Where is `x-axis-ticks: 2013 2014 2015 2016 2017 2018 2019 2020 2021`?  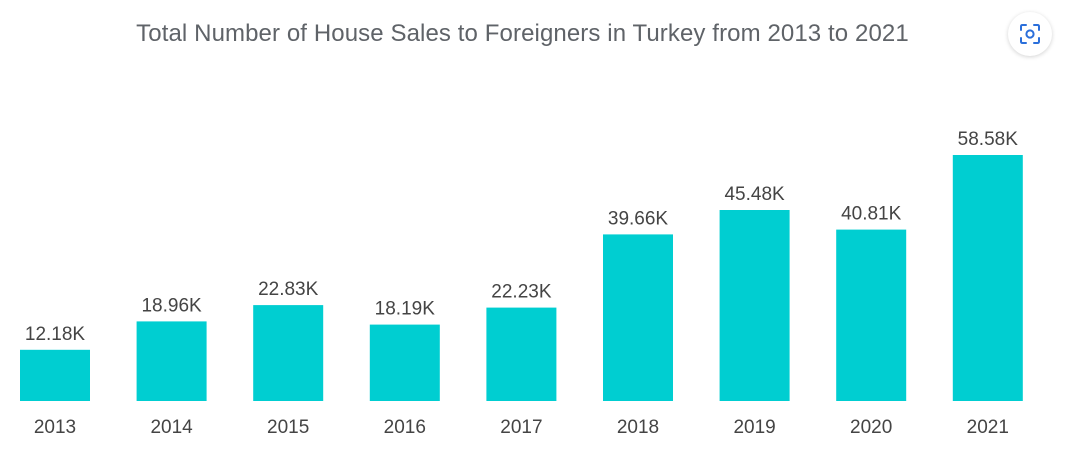 x-axis-ticks: 2013 2014 2015 2016 2017 2018 2019 2020 2021 is located at coordinates (521, 427).